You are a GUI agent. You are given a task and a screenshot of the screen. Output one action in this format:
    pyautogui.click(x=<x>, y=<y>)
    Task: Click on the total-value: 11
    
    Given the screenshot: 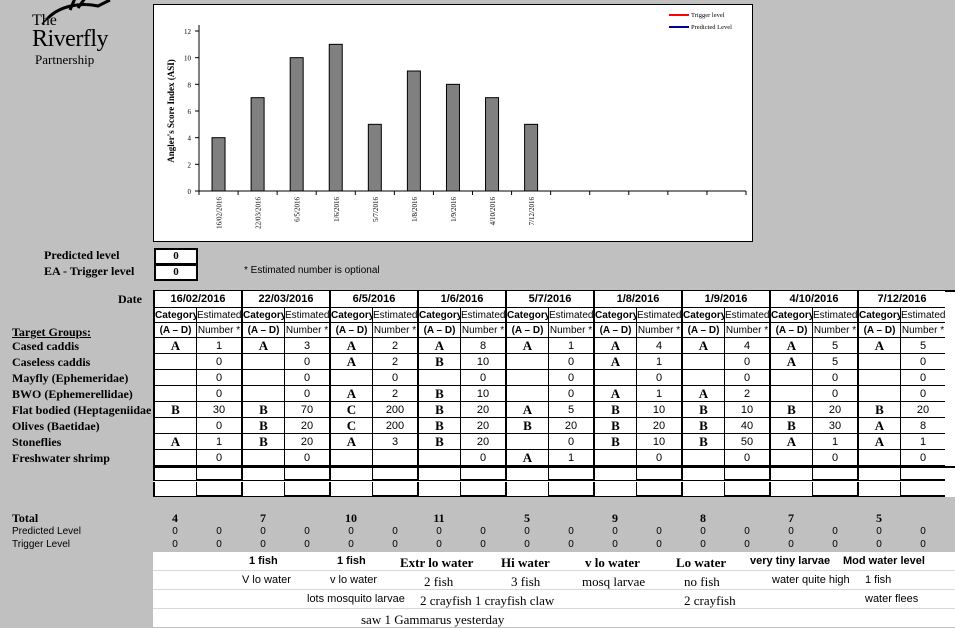 What is the action you would take?
    pyautogui.click(x=439, y=518)
    